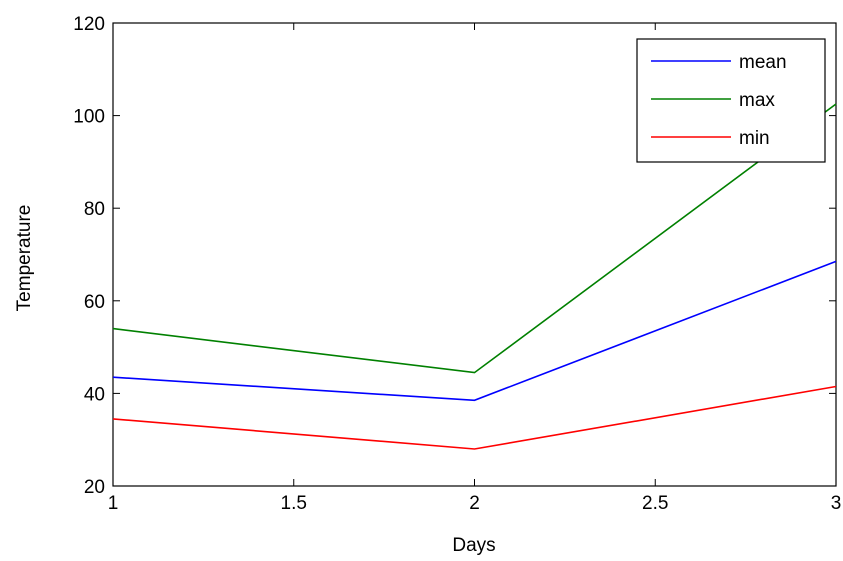  Describe the element at coordinates (94, 394) in the screenshot. I see `y-tick-label: 40` at that location.